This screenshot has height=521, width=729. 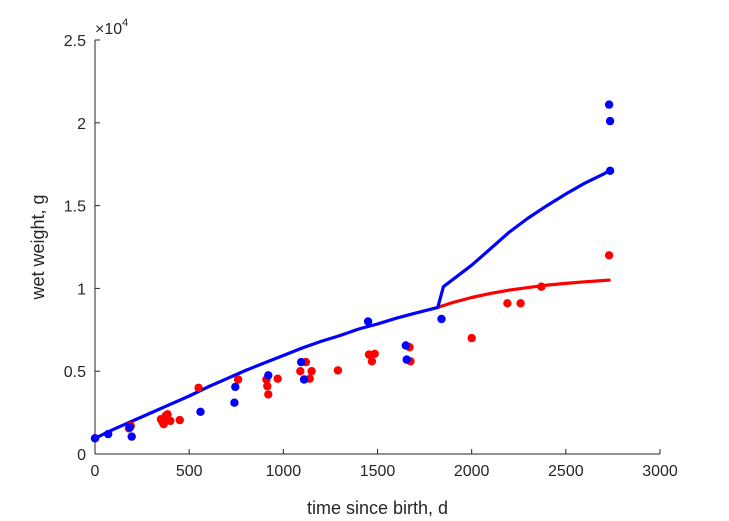 I want to click on y-axis-multiplier-power: 4, so click(x=125, y=23).